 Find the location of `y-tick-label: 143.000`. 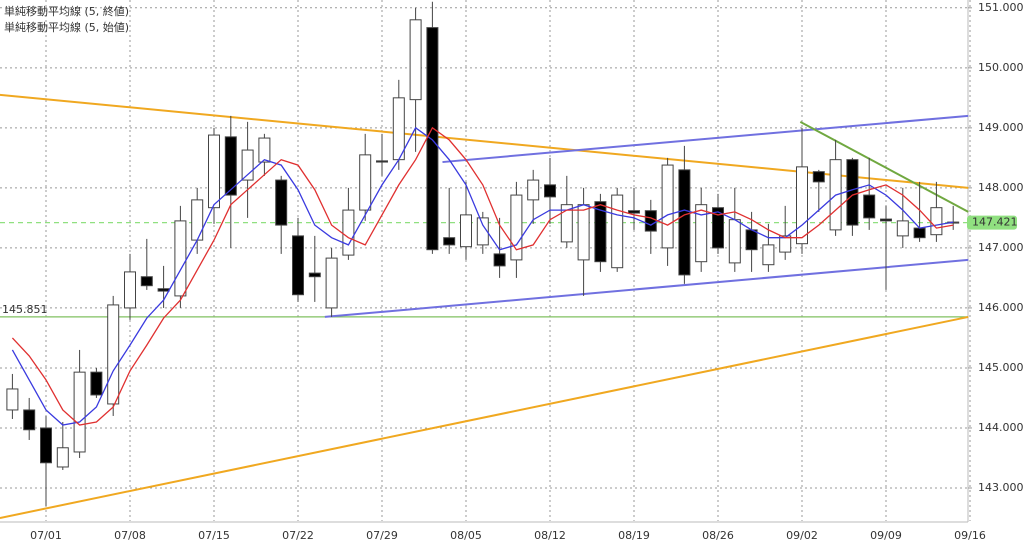

y-tick-label: 143.000 is located at coordinates (1000, 487).